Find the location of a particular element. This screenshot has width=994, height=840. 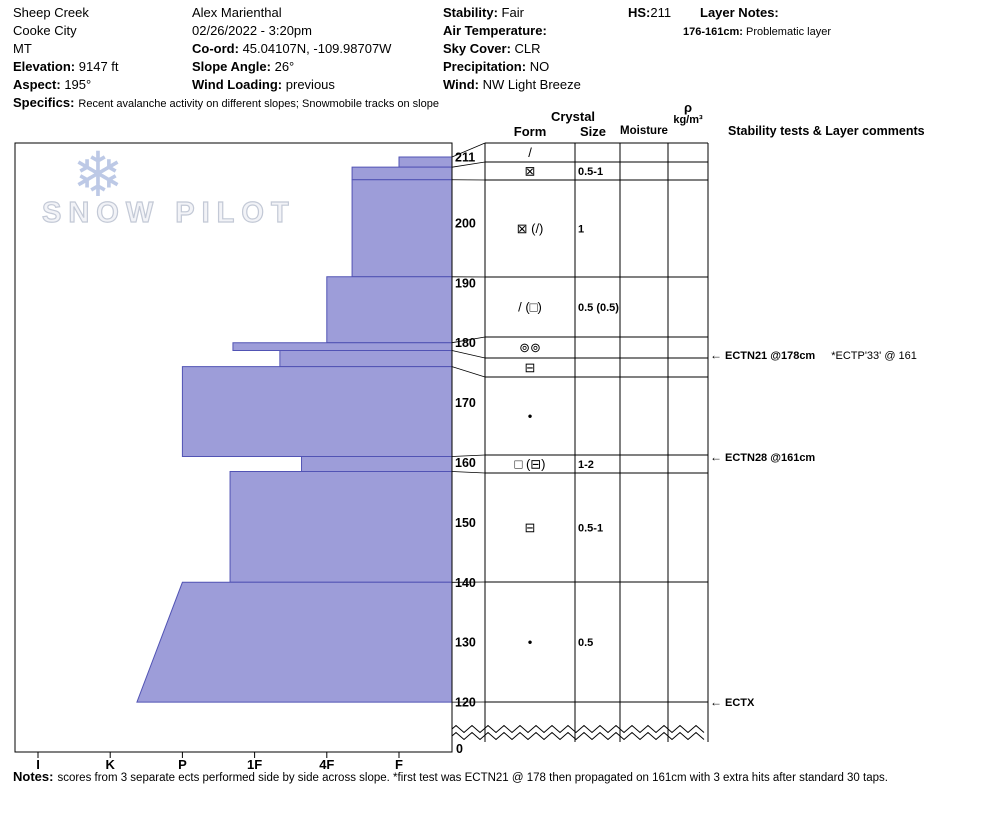

depth-axis-label: 140 is located at coordinates (465, 583).